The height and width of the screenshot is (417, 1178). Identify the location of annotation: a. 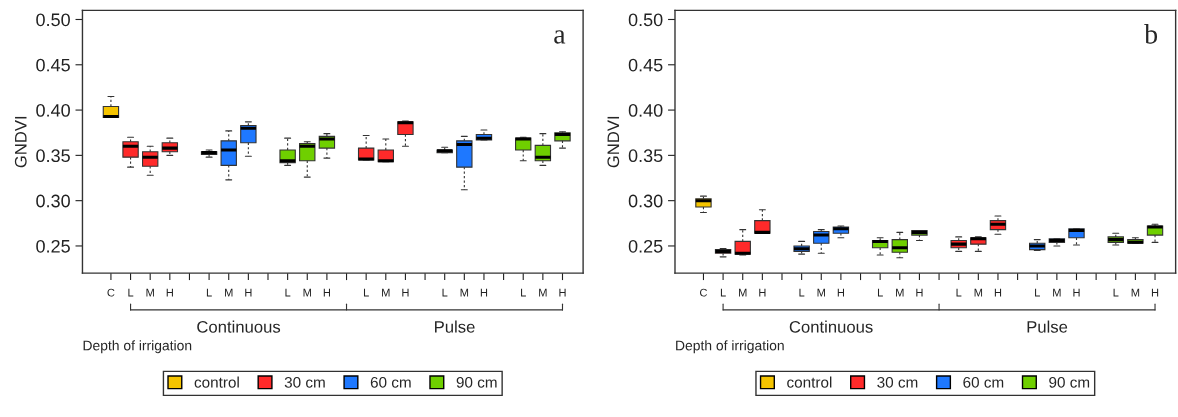
(560, 37).